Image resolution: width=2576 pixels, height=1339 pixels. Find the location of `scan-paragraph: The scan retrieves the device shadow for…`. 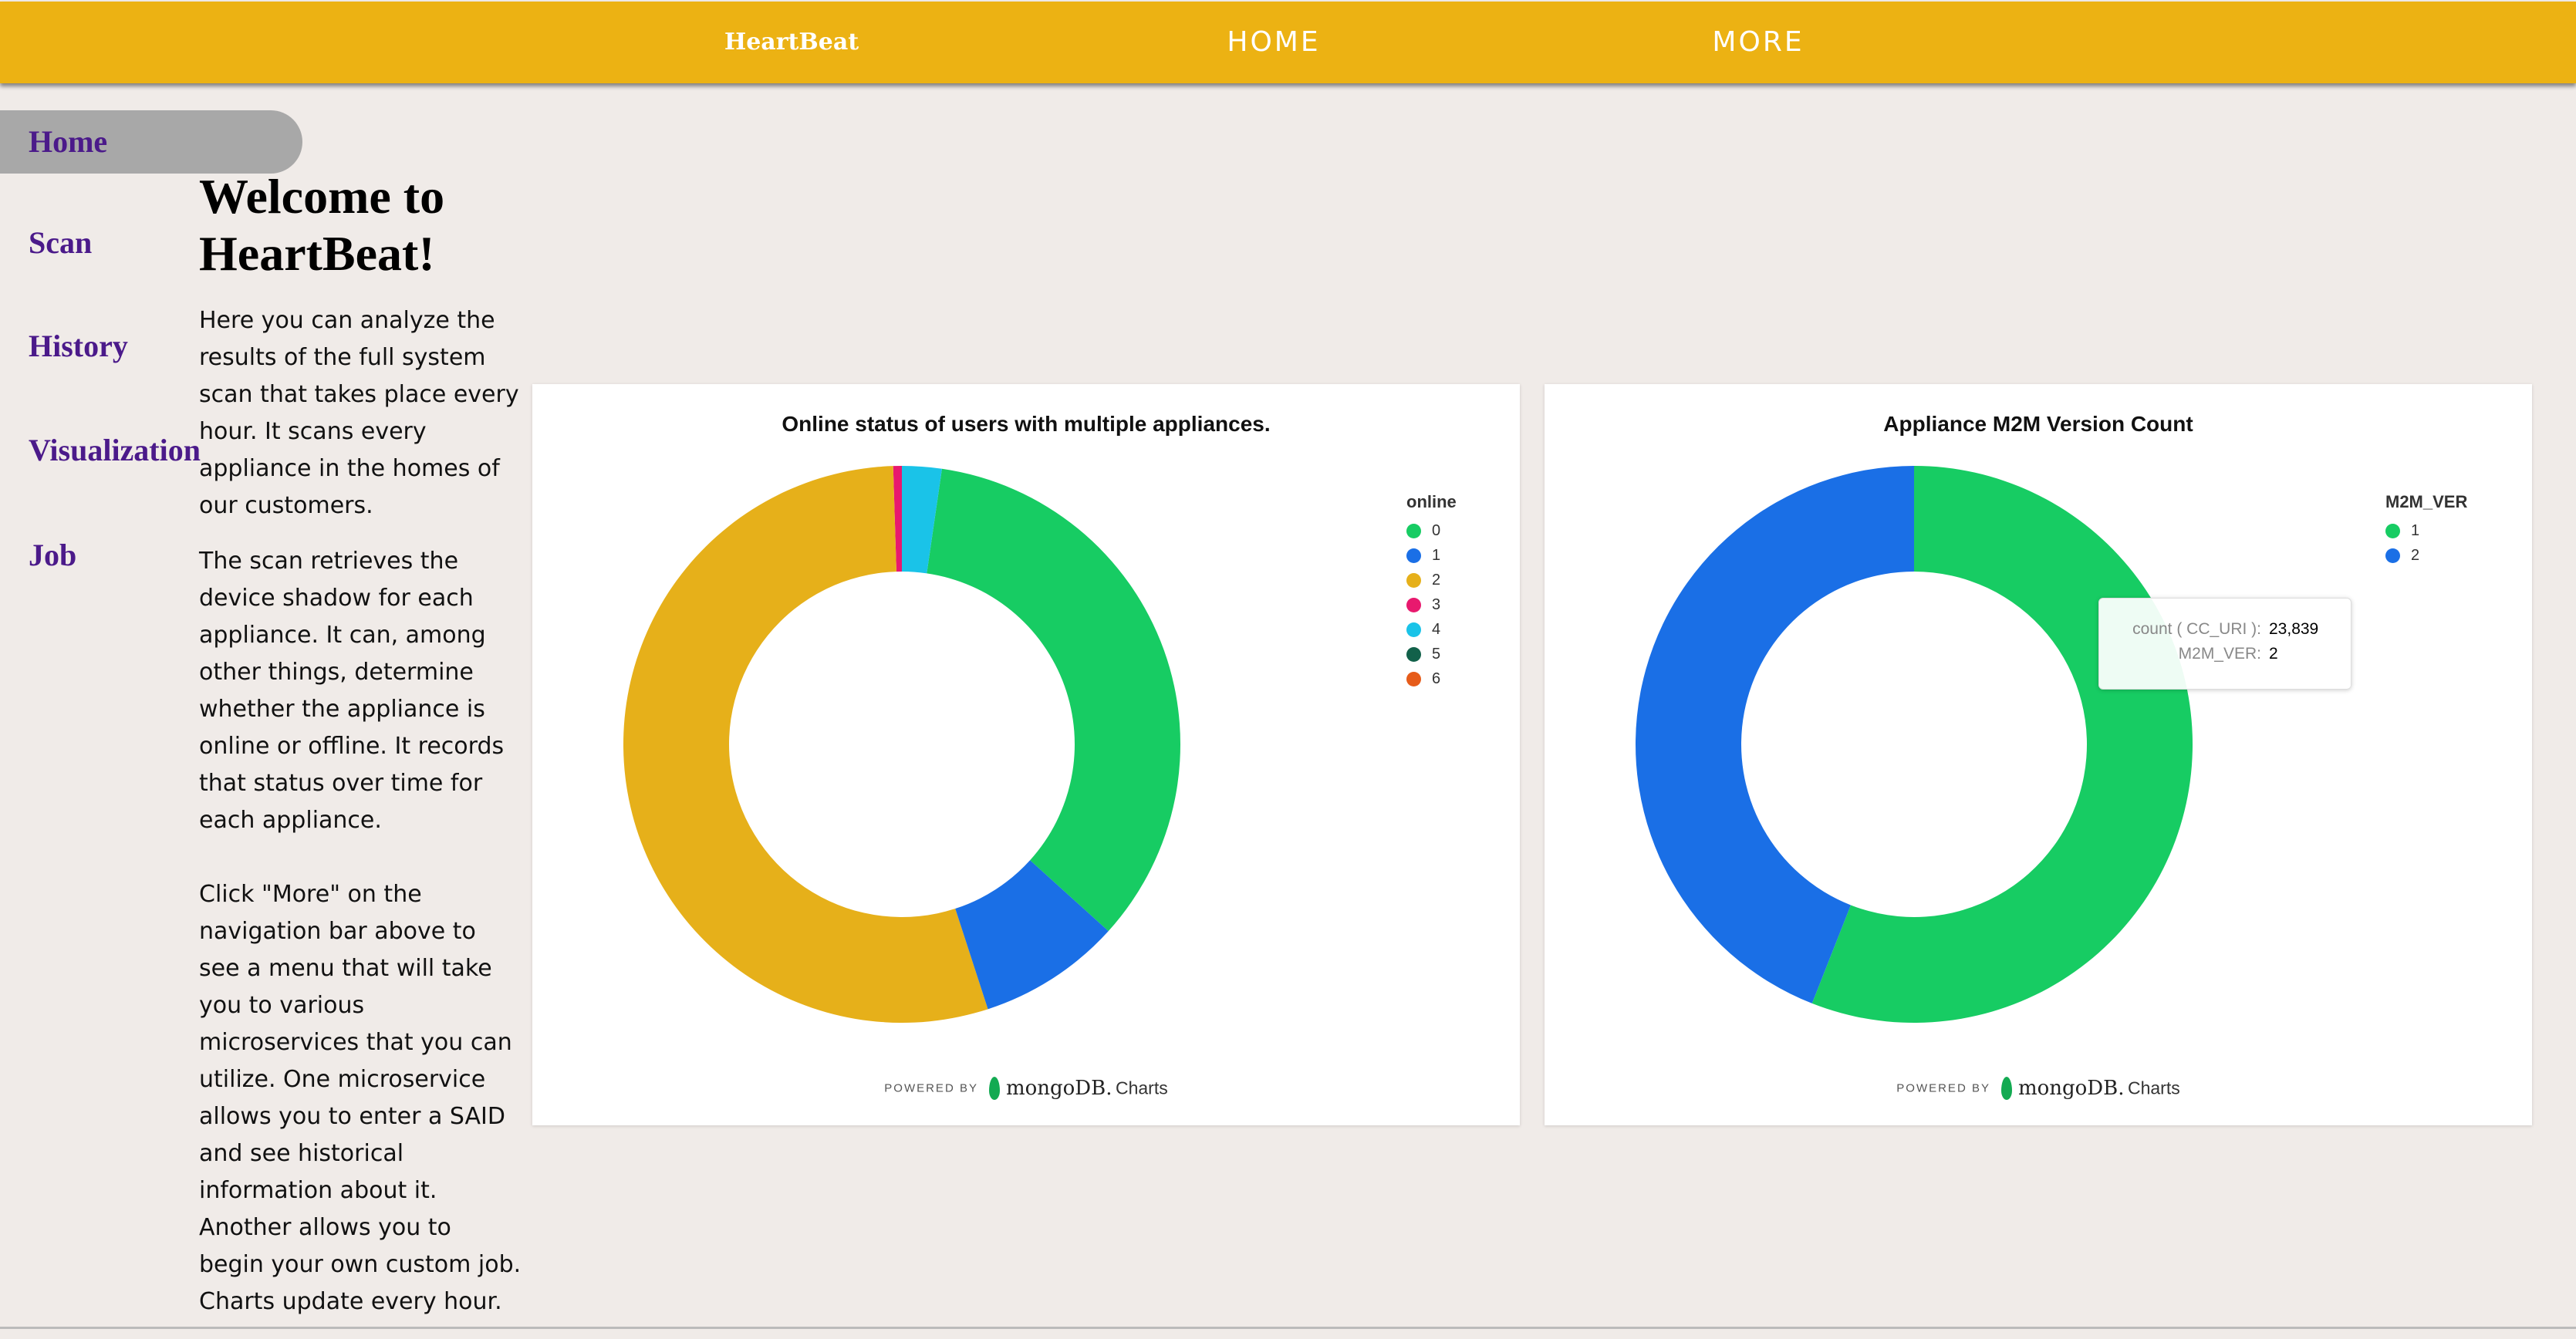

scan-paragraph: The scan retrieves the device shadow for… is located at coordinates (352, 691).